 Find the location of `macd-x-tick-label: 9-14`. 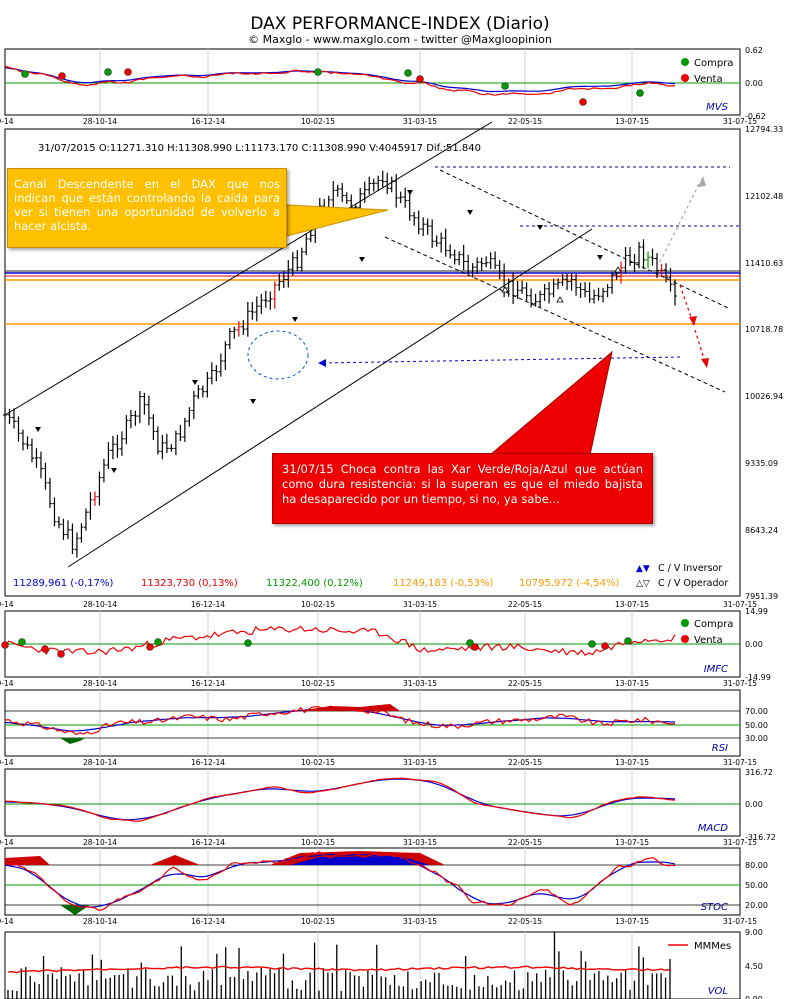

macd-x-tick-label: 9-14 is located at coordinates (7, 842).